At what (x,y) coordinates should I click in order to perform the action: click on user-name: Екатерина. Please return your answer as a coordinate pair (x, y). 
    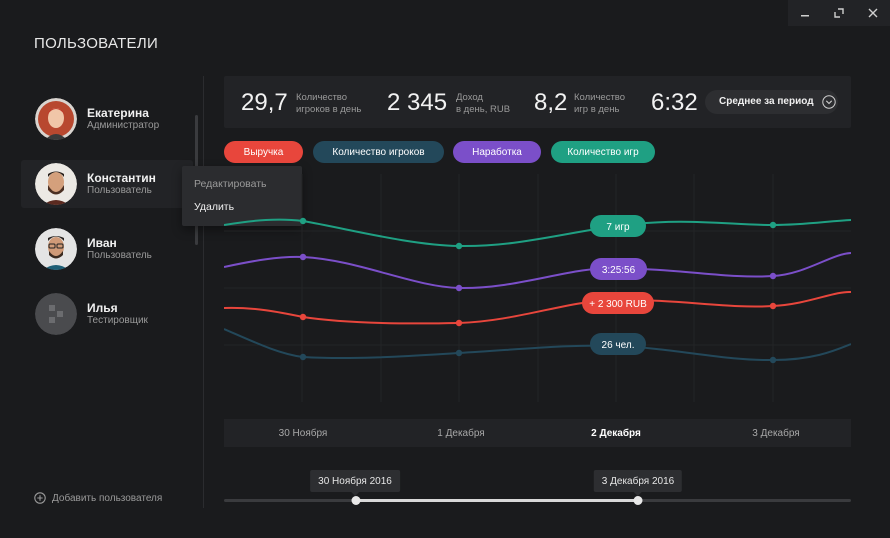
    Looking at the image, I should click on (118, 113).